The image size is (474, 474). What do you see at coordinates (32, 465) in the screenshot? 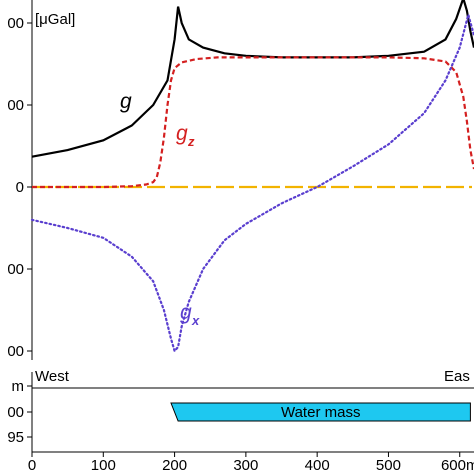
I see `x-tick-label: 0` at bounding box center [32, 465].